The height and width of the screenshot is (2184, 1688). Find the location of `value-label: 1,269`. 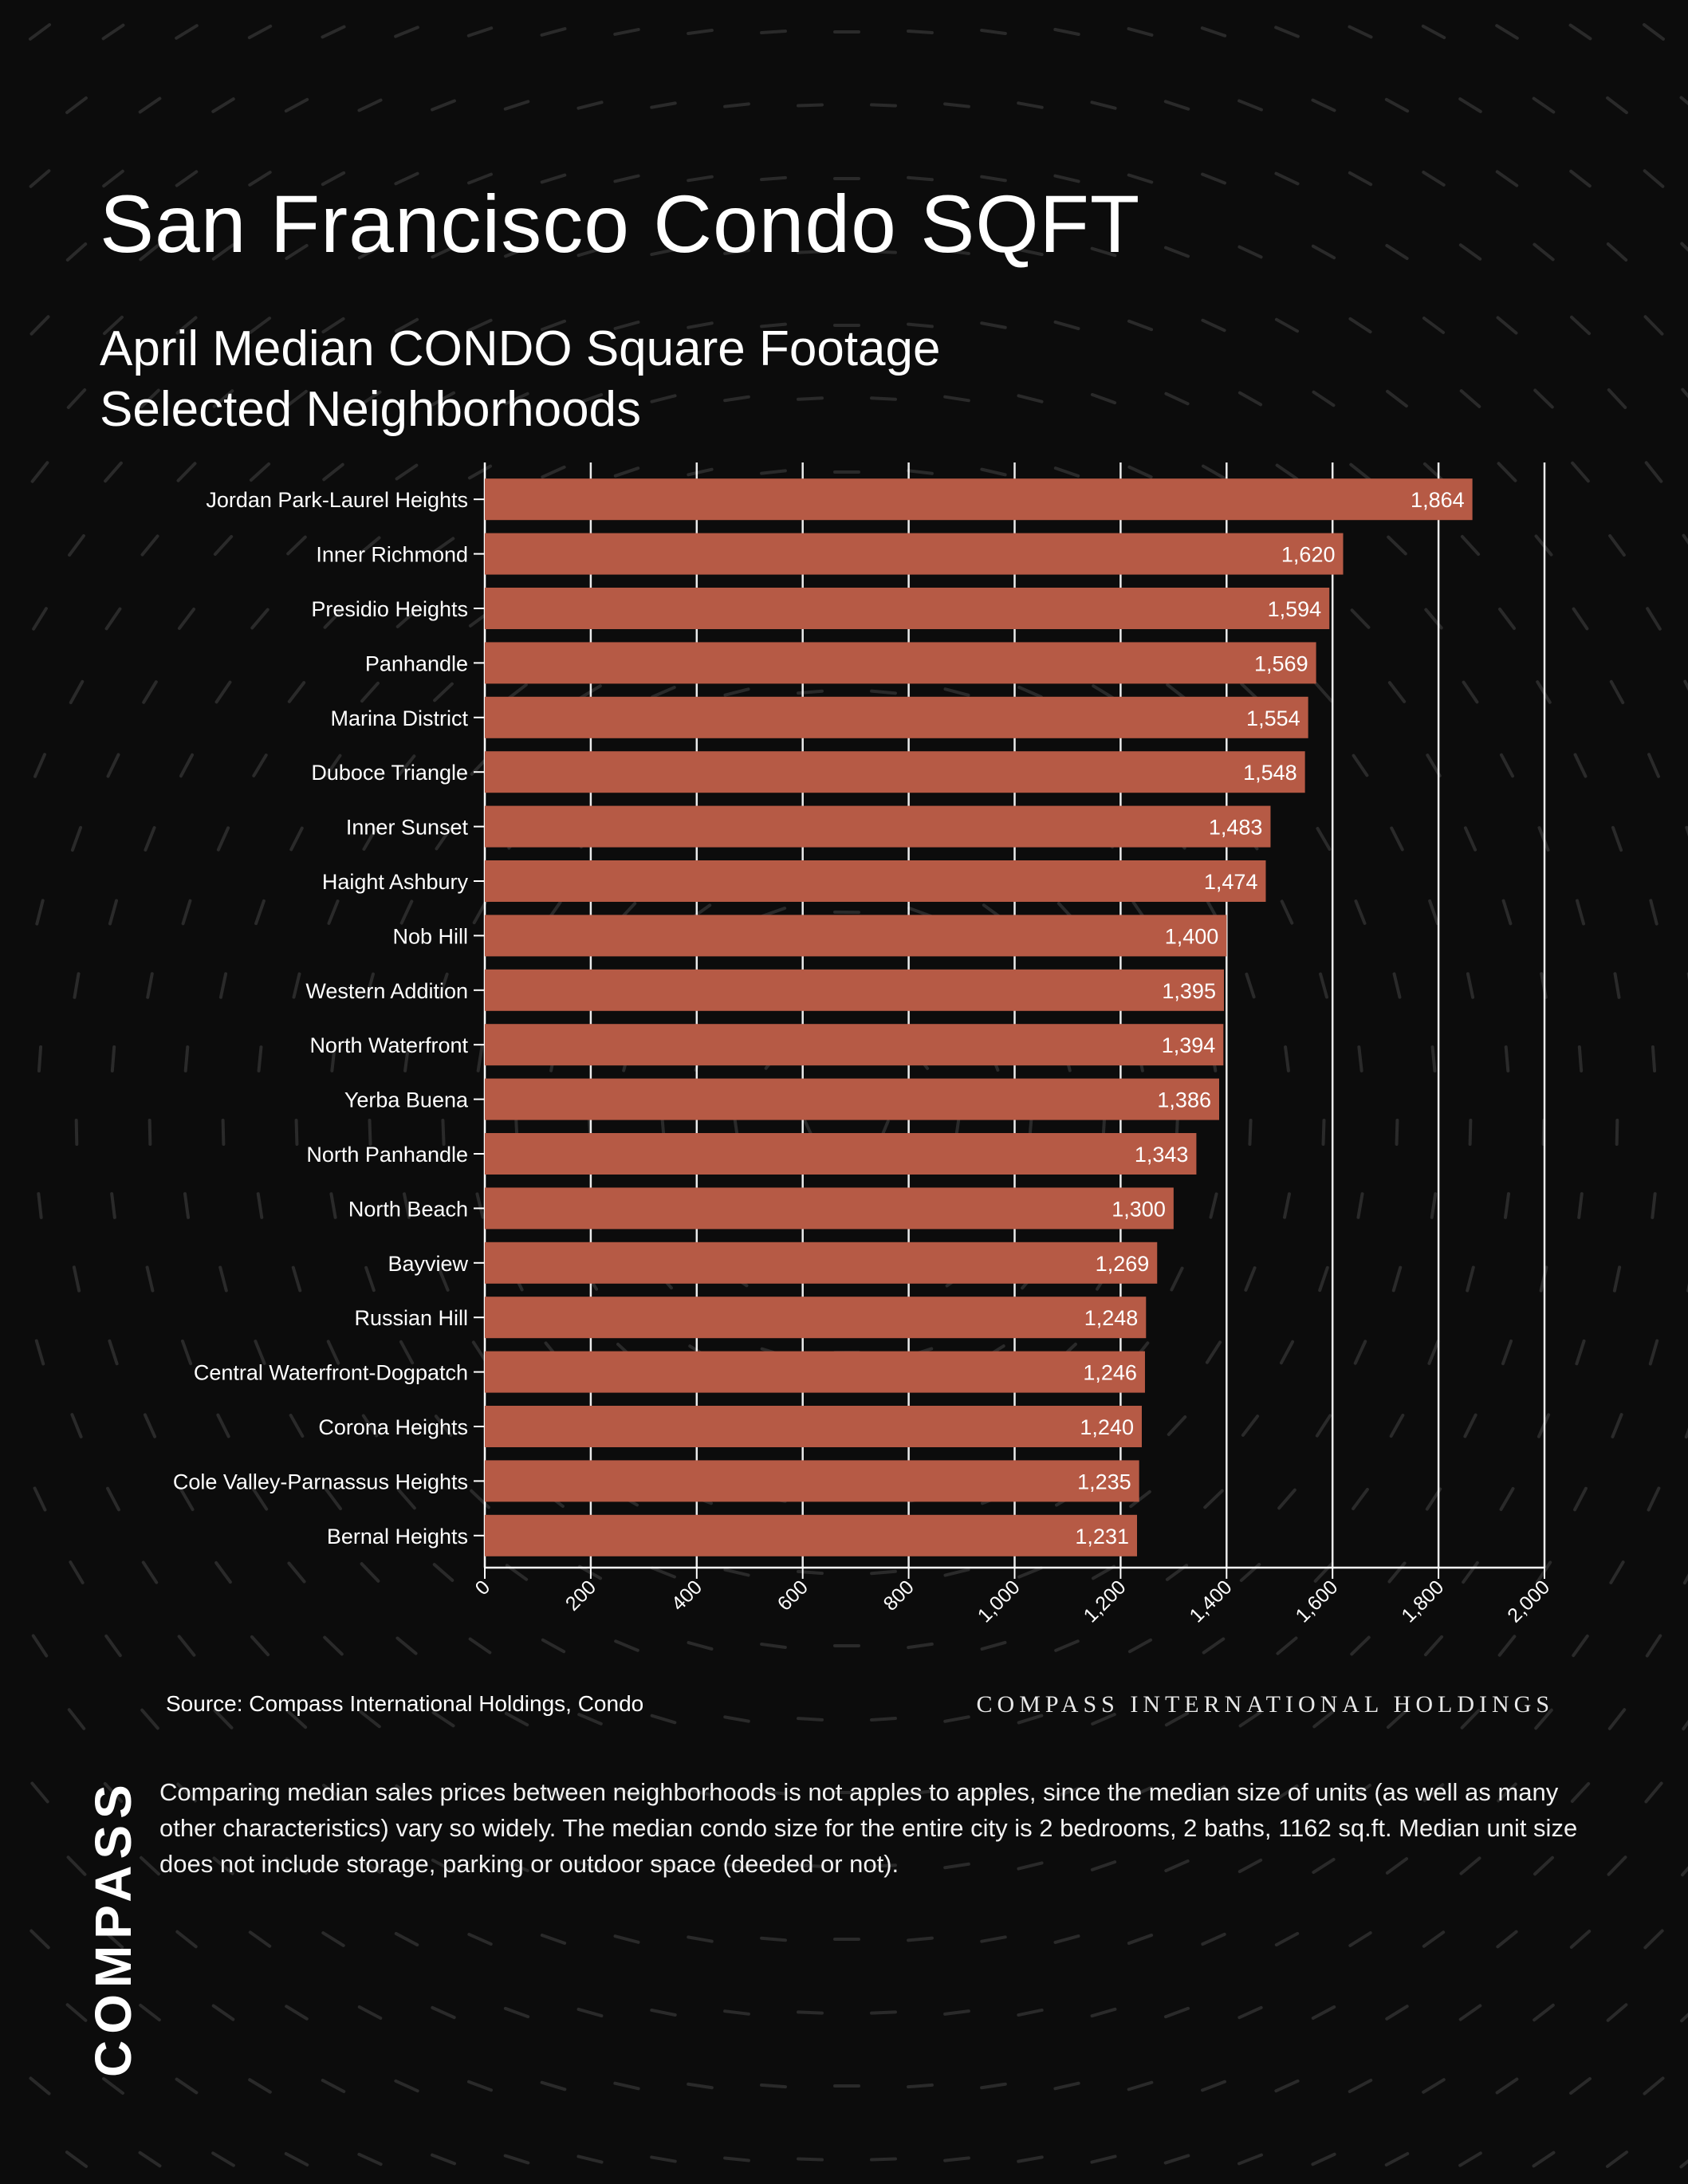

value-label: 1,269 is located at coordinates (1123, 1264).